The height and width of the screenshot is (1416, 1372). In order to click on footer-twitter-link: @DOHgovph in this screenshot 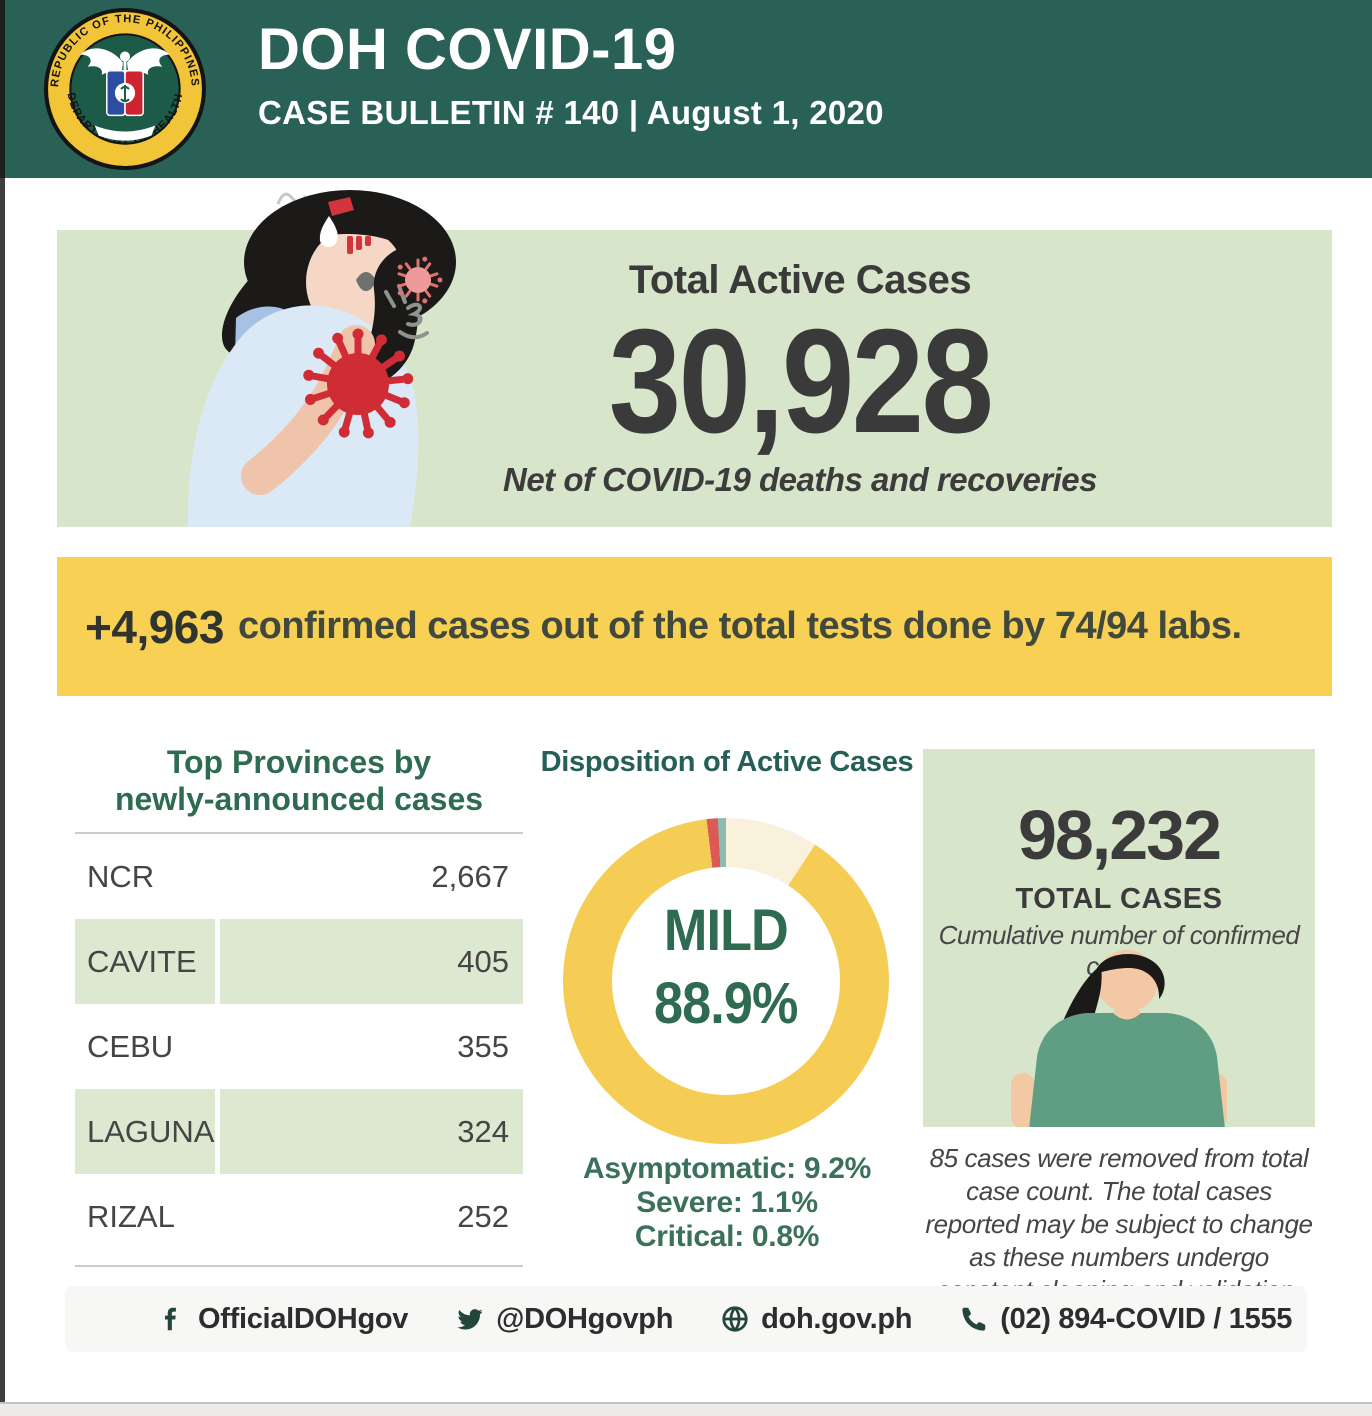, I will do `click(564, 1319)`.